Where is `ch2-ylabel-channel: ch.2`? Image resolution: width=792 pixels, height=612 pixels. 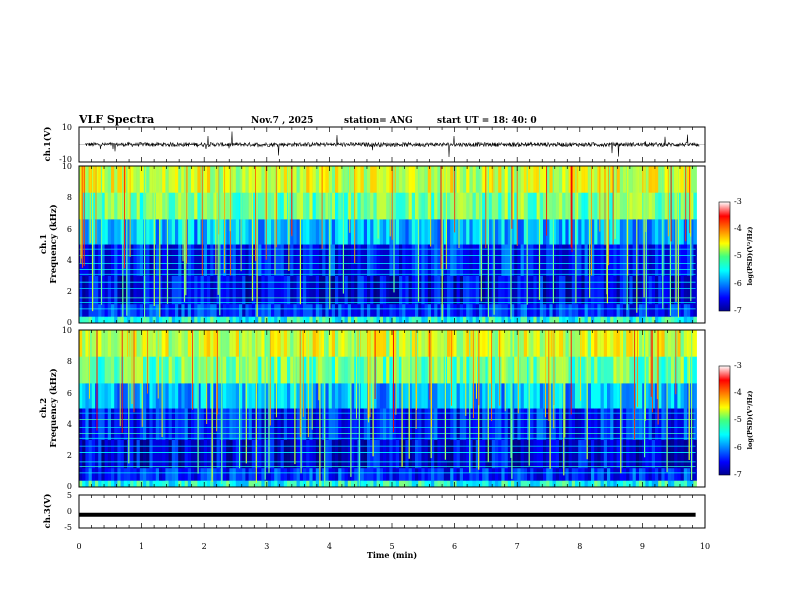 ch2-ylabel-channel: ch.2 is located at coordinates (44, 408).